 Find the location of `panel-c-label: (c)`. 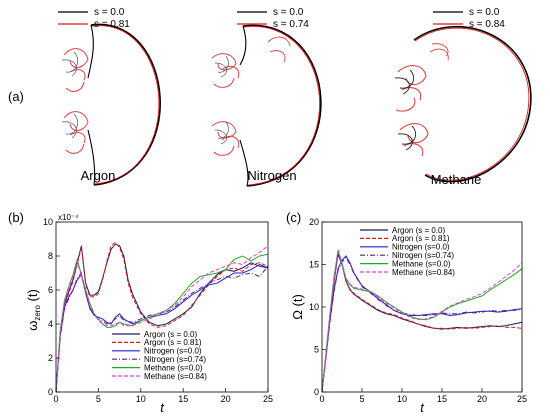

panel-c-label: (c) is located at coordinates (293, 217).